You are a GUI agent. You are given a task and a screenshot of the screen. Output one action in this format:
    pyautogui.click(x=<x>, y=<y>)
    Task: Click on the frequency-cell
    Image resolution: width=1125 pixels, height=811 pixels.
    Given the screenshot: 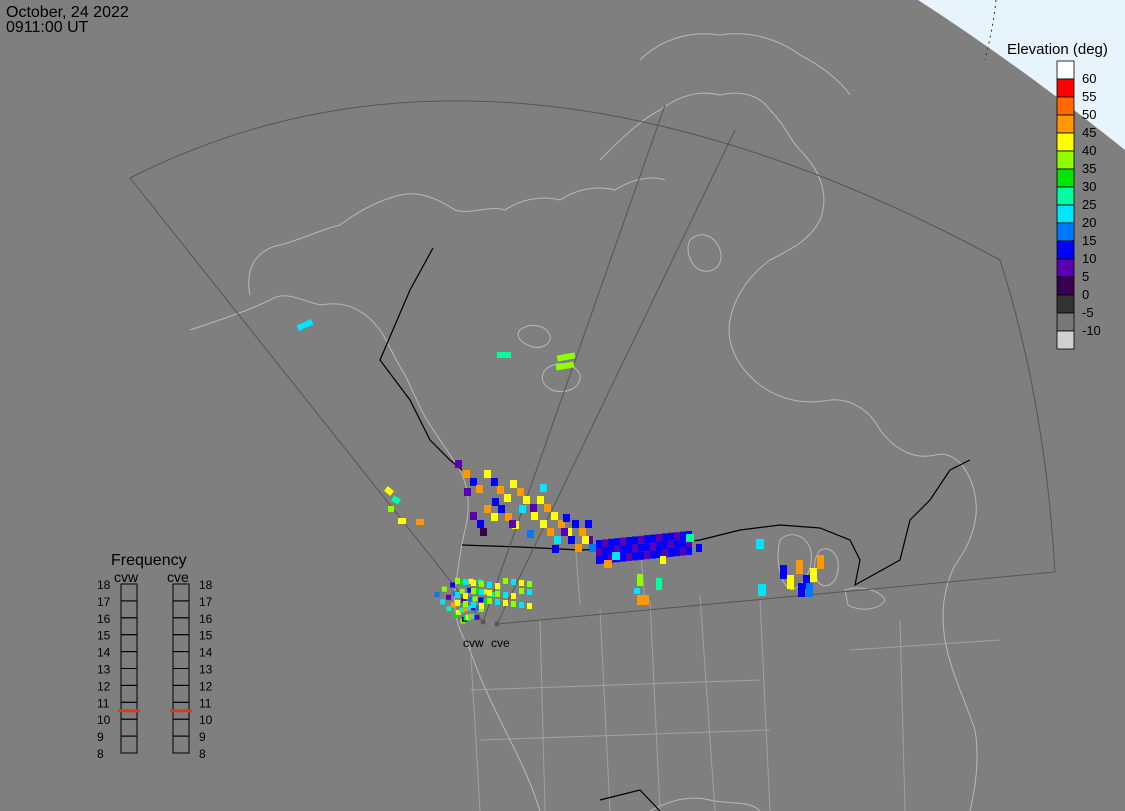 What is the action you would take?
    pyautogui.click(x=181, y=744)
    